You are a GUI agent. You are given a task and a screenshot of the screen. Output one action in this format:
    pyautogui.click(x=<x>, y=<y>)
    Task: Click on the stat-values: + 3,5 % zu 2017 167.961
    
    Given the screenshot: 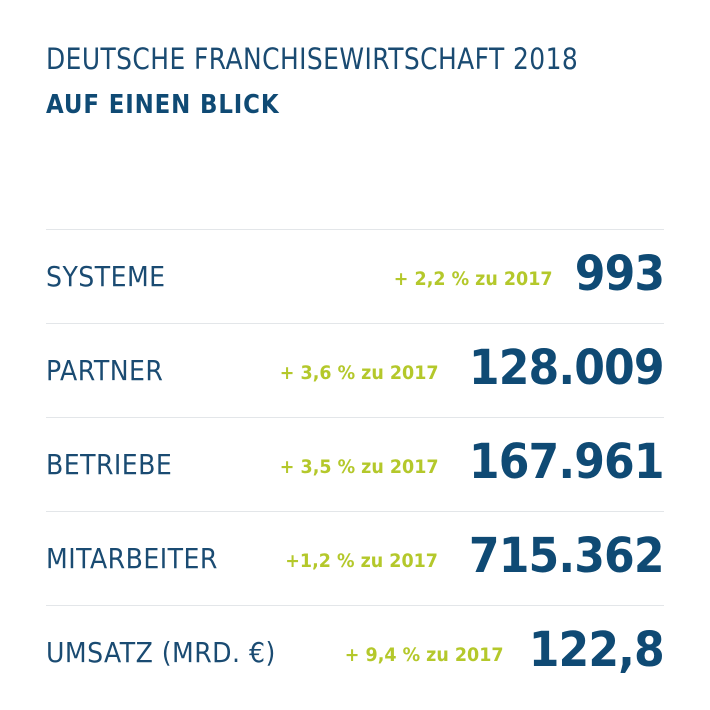 What is the action you would take?
    pyautogui.click(x=465, y=462)
    